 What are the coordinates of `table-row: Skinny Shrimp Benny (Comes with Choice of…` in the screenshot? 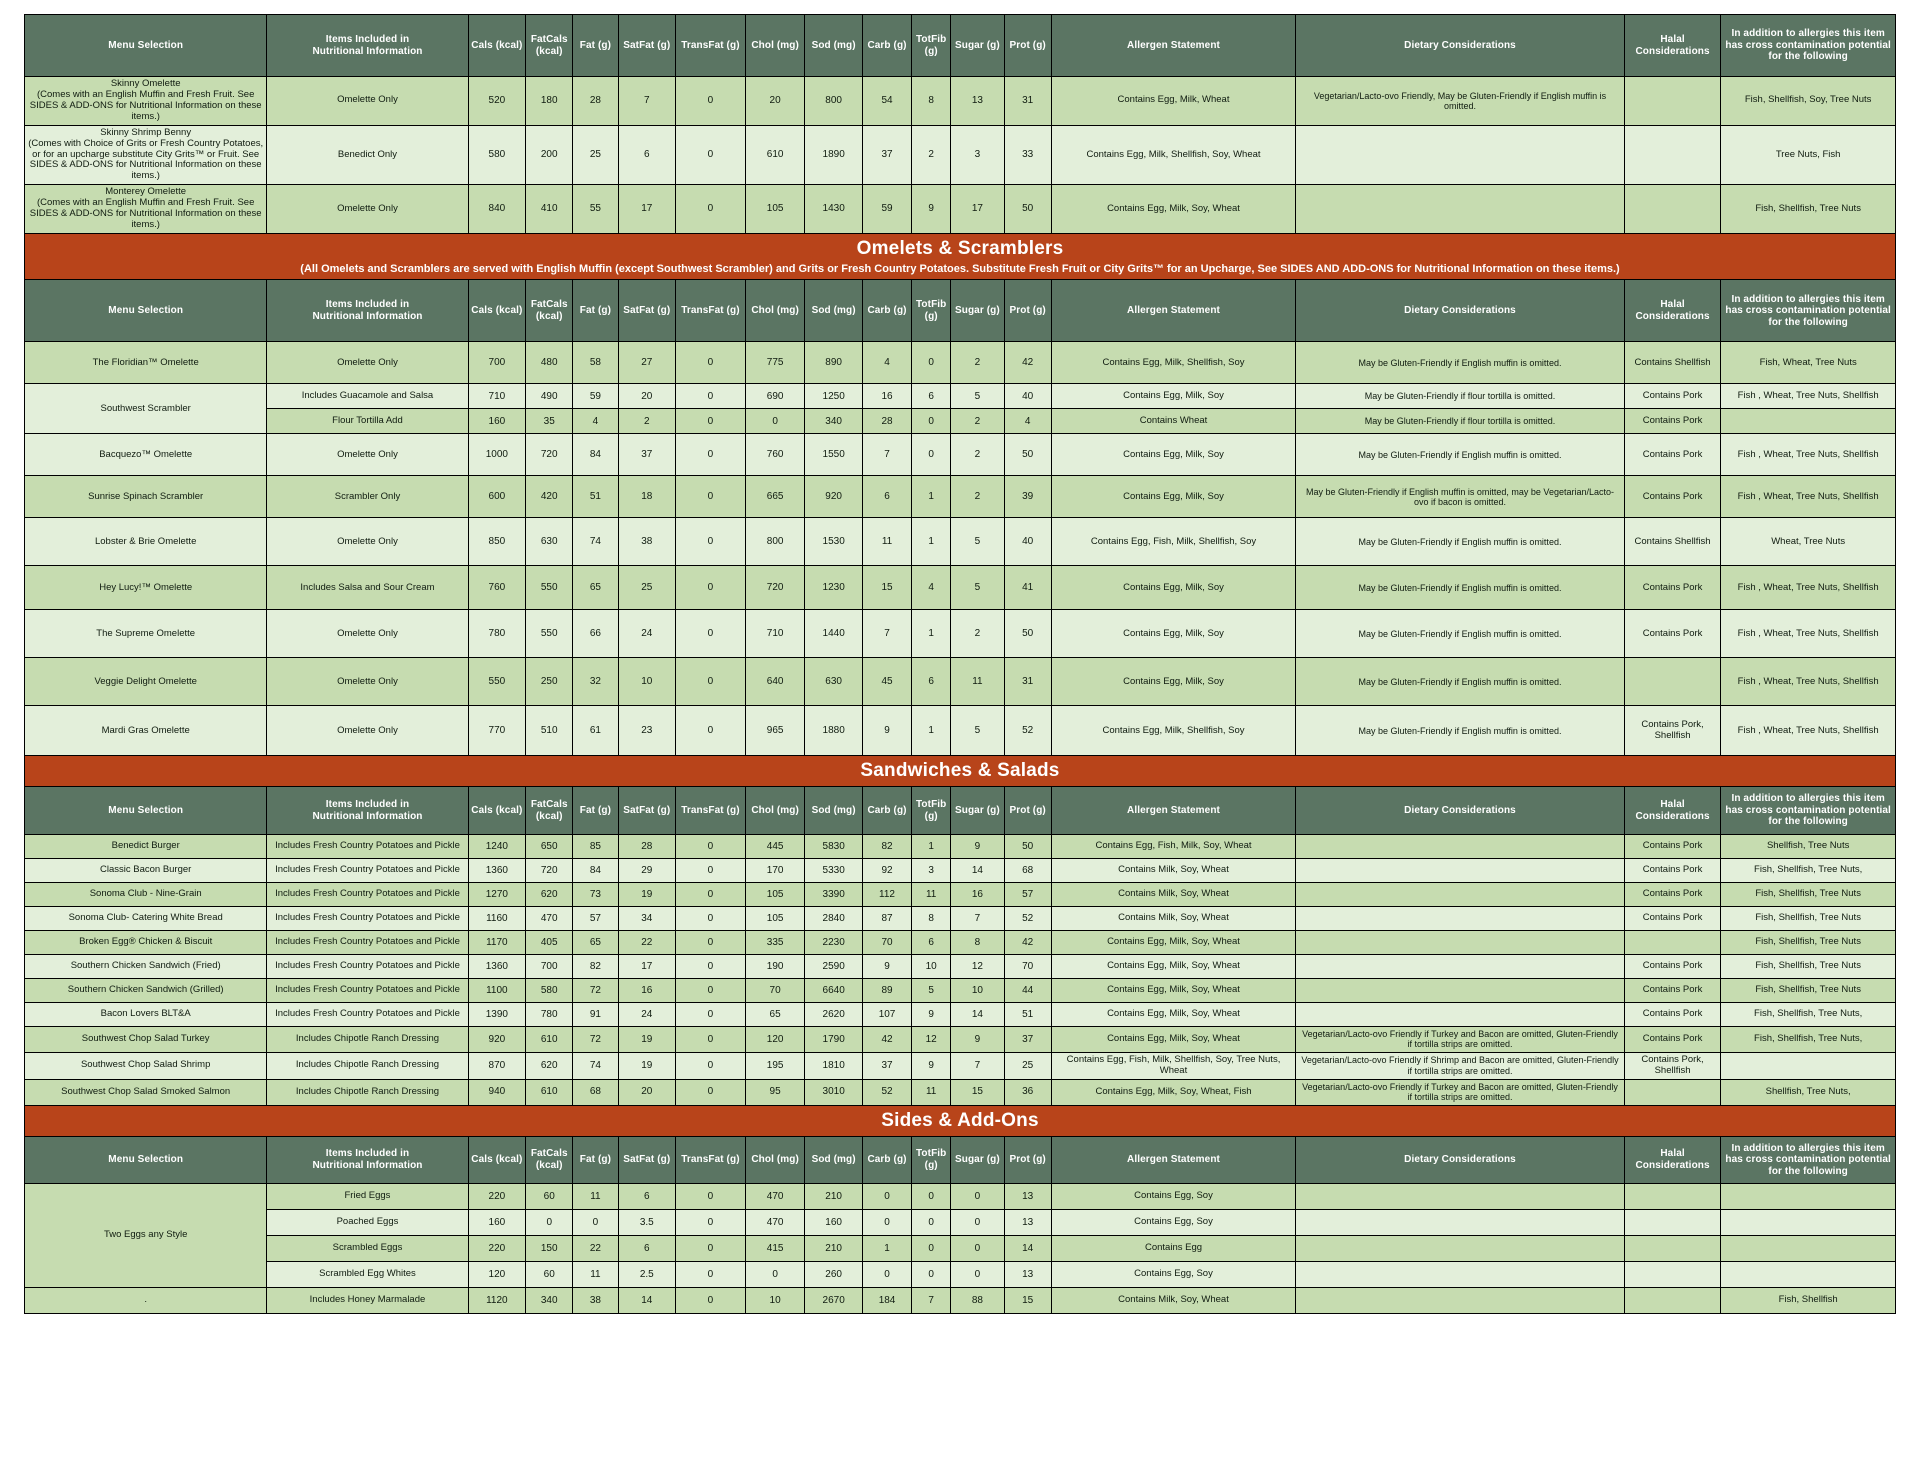 It's located at (959, 155).